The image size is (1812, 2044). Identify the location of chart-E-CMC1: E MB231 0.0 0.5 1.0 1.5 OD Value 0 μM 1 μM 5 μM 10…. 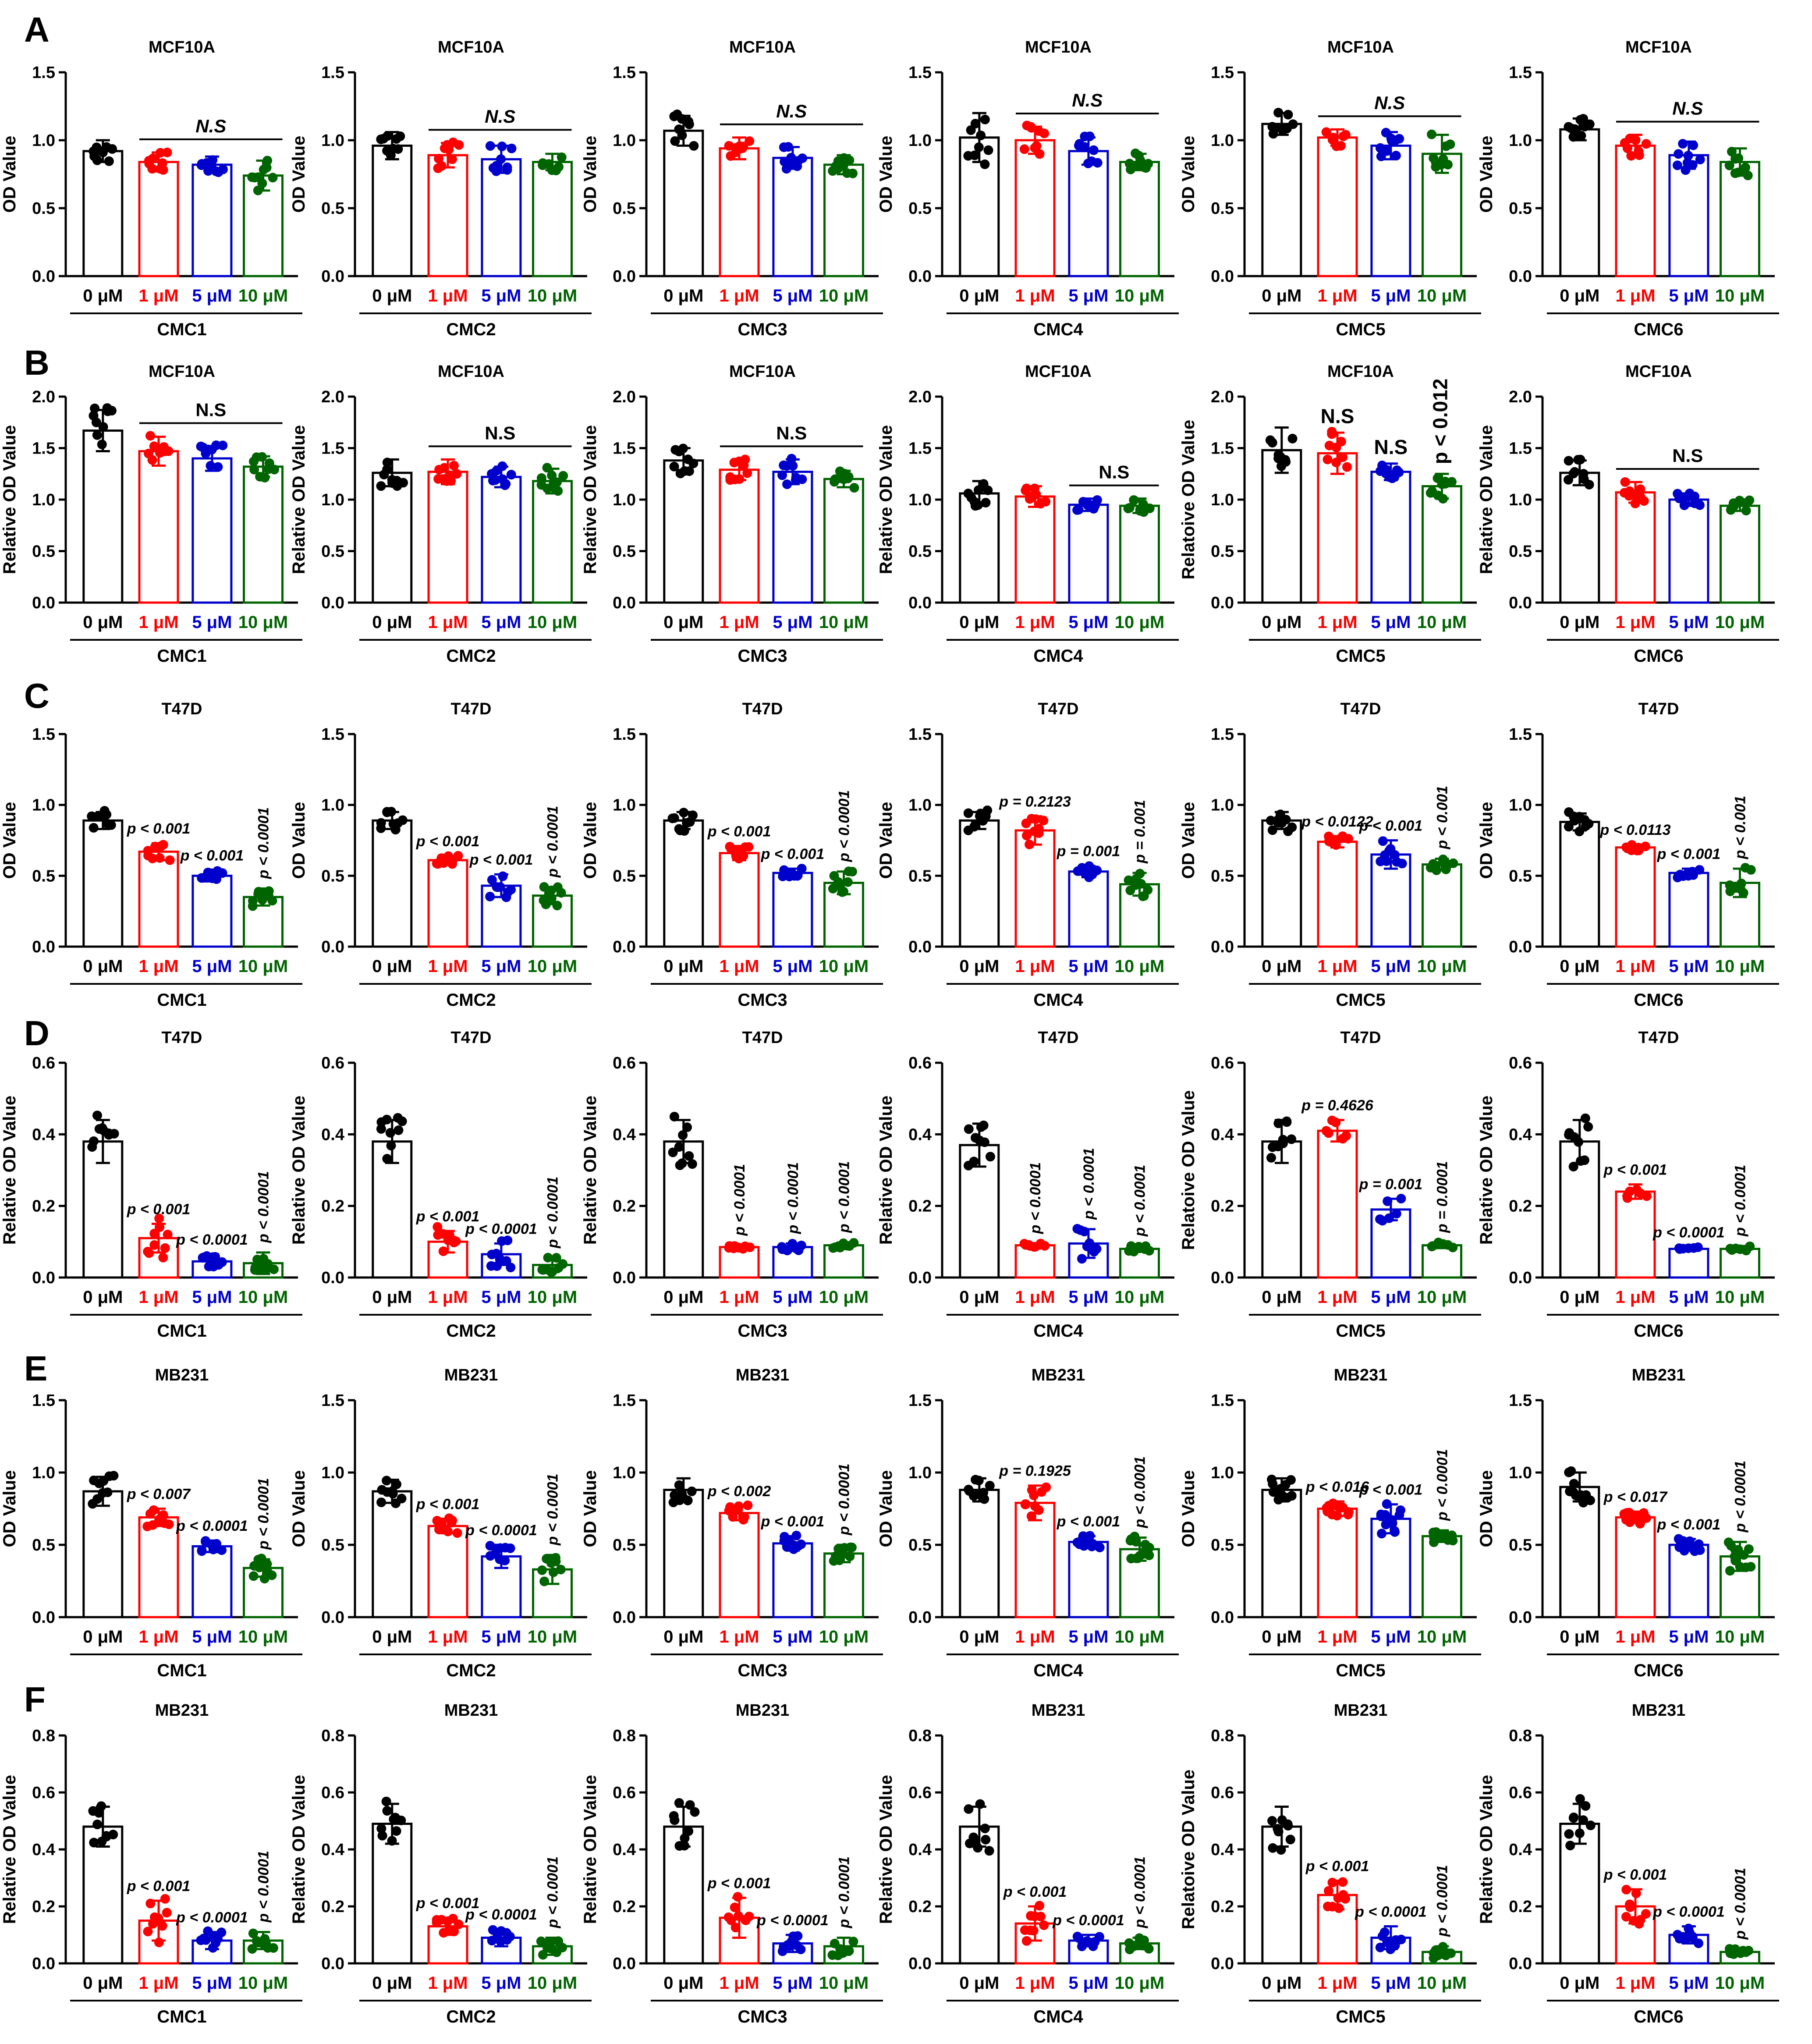
(151, 1514).